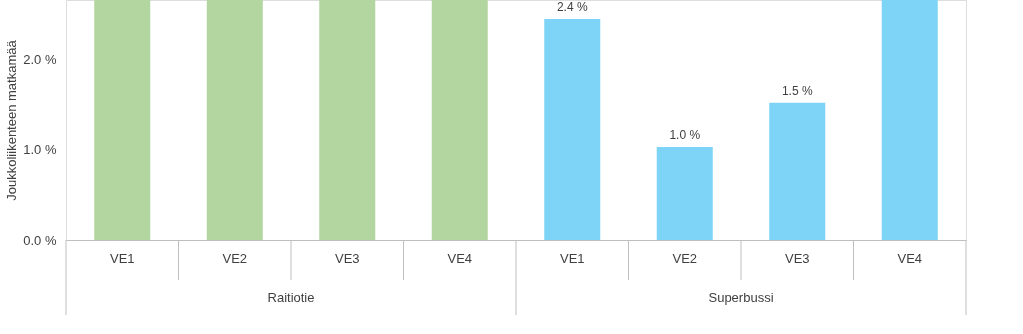  Describe the element at coordinates (12, 120) in the screenshot. I see `y-axis-title: Joukkoliikenteen matkamää` at that location.